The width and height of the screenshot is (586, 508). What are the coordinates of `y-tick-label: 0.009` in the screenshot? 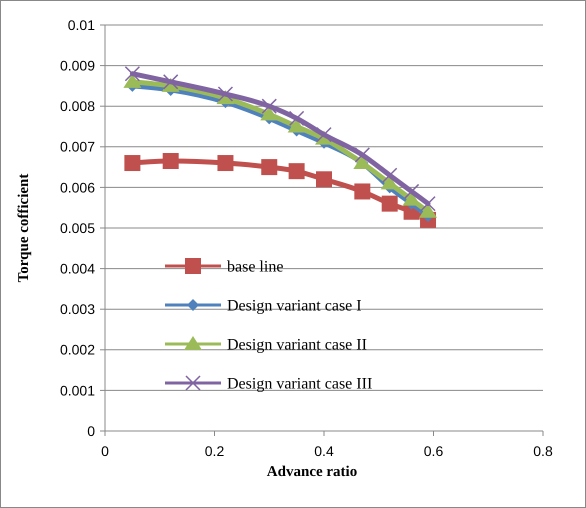 It's located at (78, 66).